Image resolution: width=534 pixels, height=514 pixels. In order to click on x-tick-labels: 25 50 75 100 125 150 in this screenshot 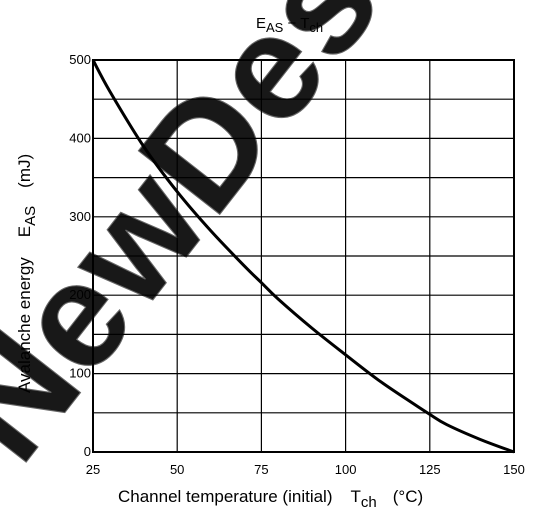, I will do `click(305, 469)`.